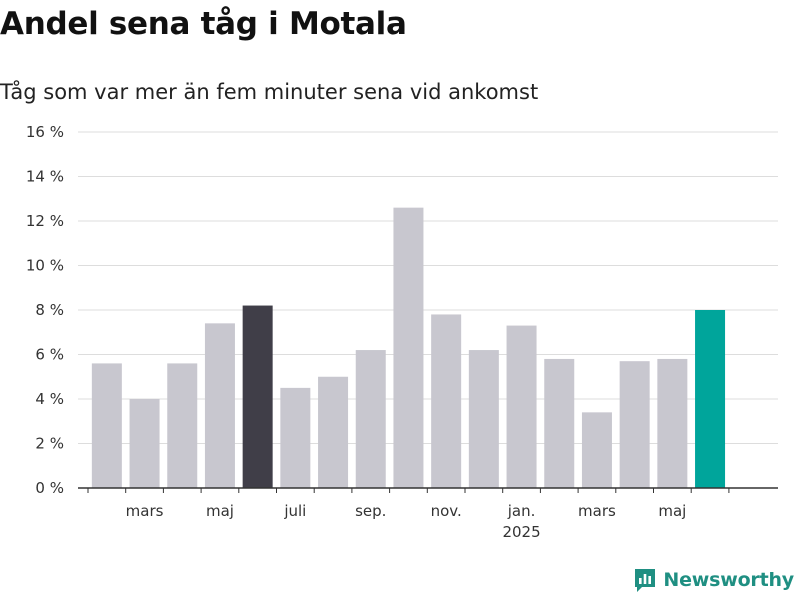 The width and height of the screenshot is (800, 600). What do you see at coordinates (645, 580) in the screenshot?
I see `newsworthy-logo-icon` at bounding box center [645, 580].